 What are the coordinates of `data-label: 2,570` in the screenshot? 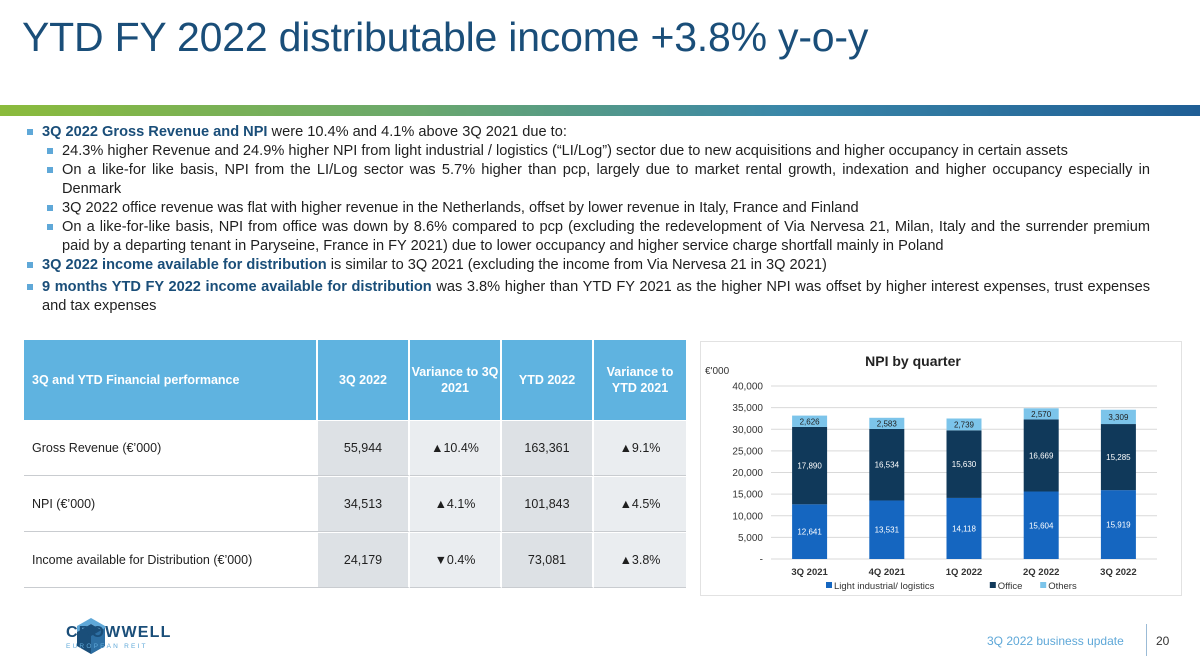 It's located at (1041, 414).